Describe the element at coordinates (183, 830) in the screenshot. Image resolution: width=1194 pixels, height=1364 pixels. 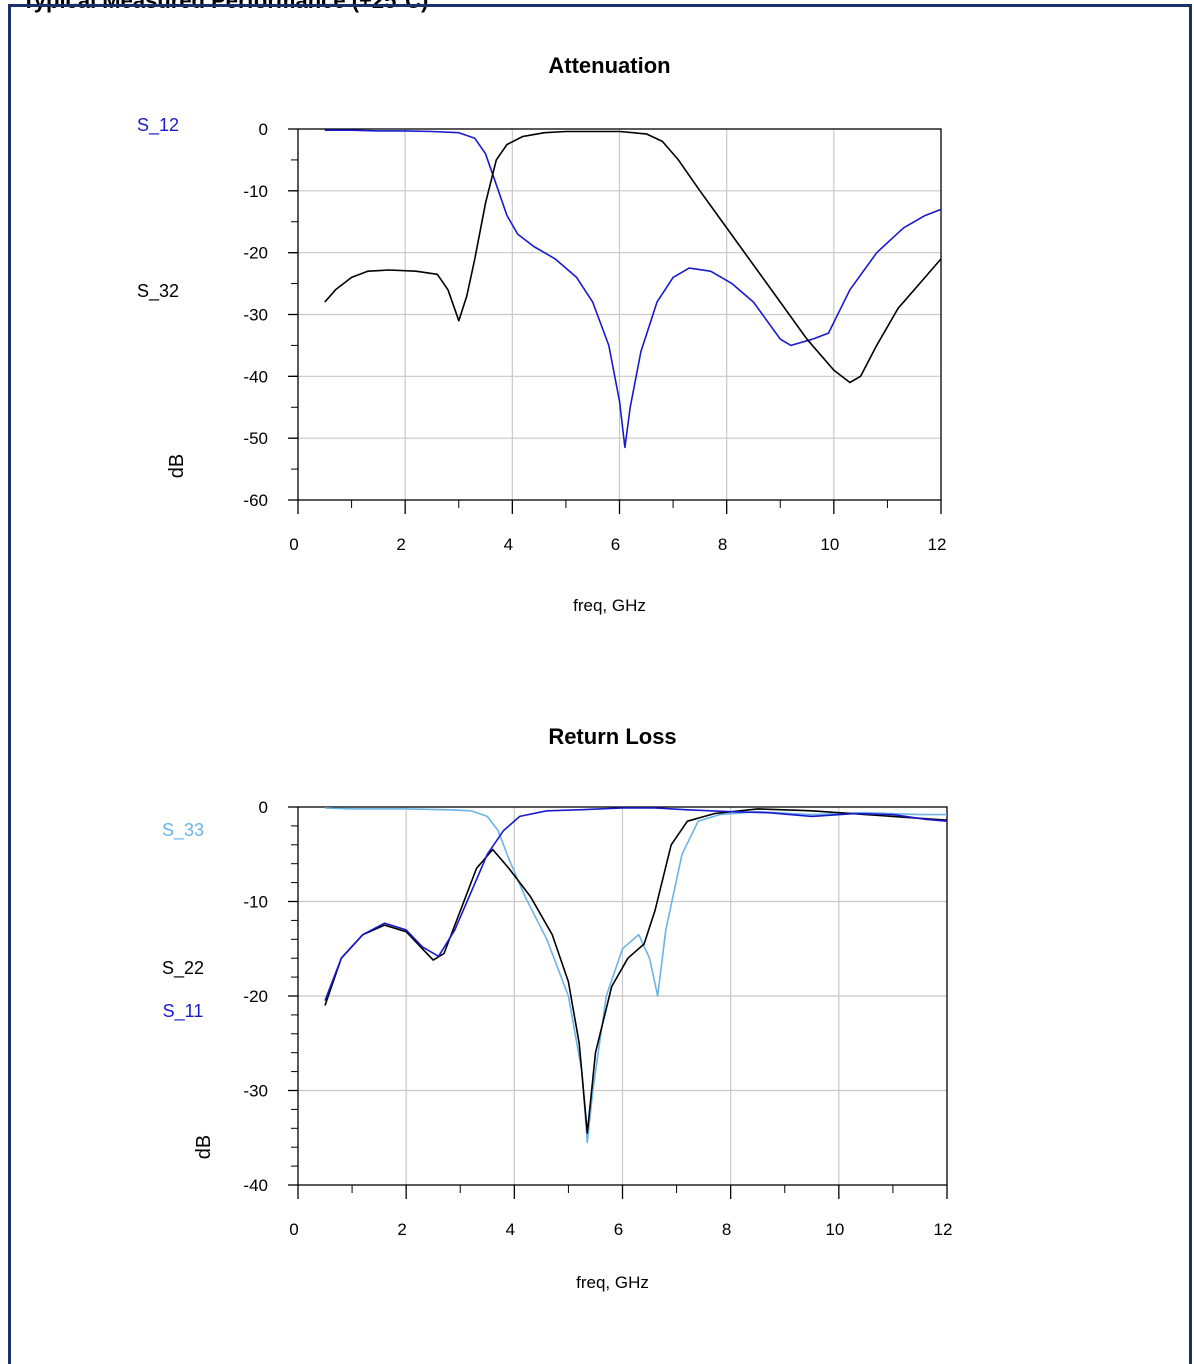
I see `legend-s33: S_33` at that location.